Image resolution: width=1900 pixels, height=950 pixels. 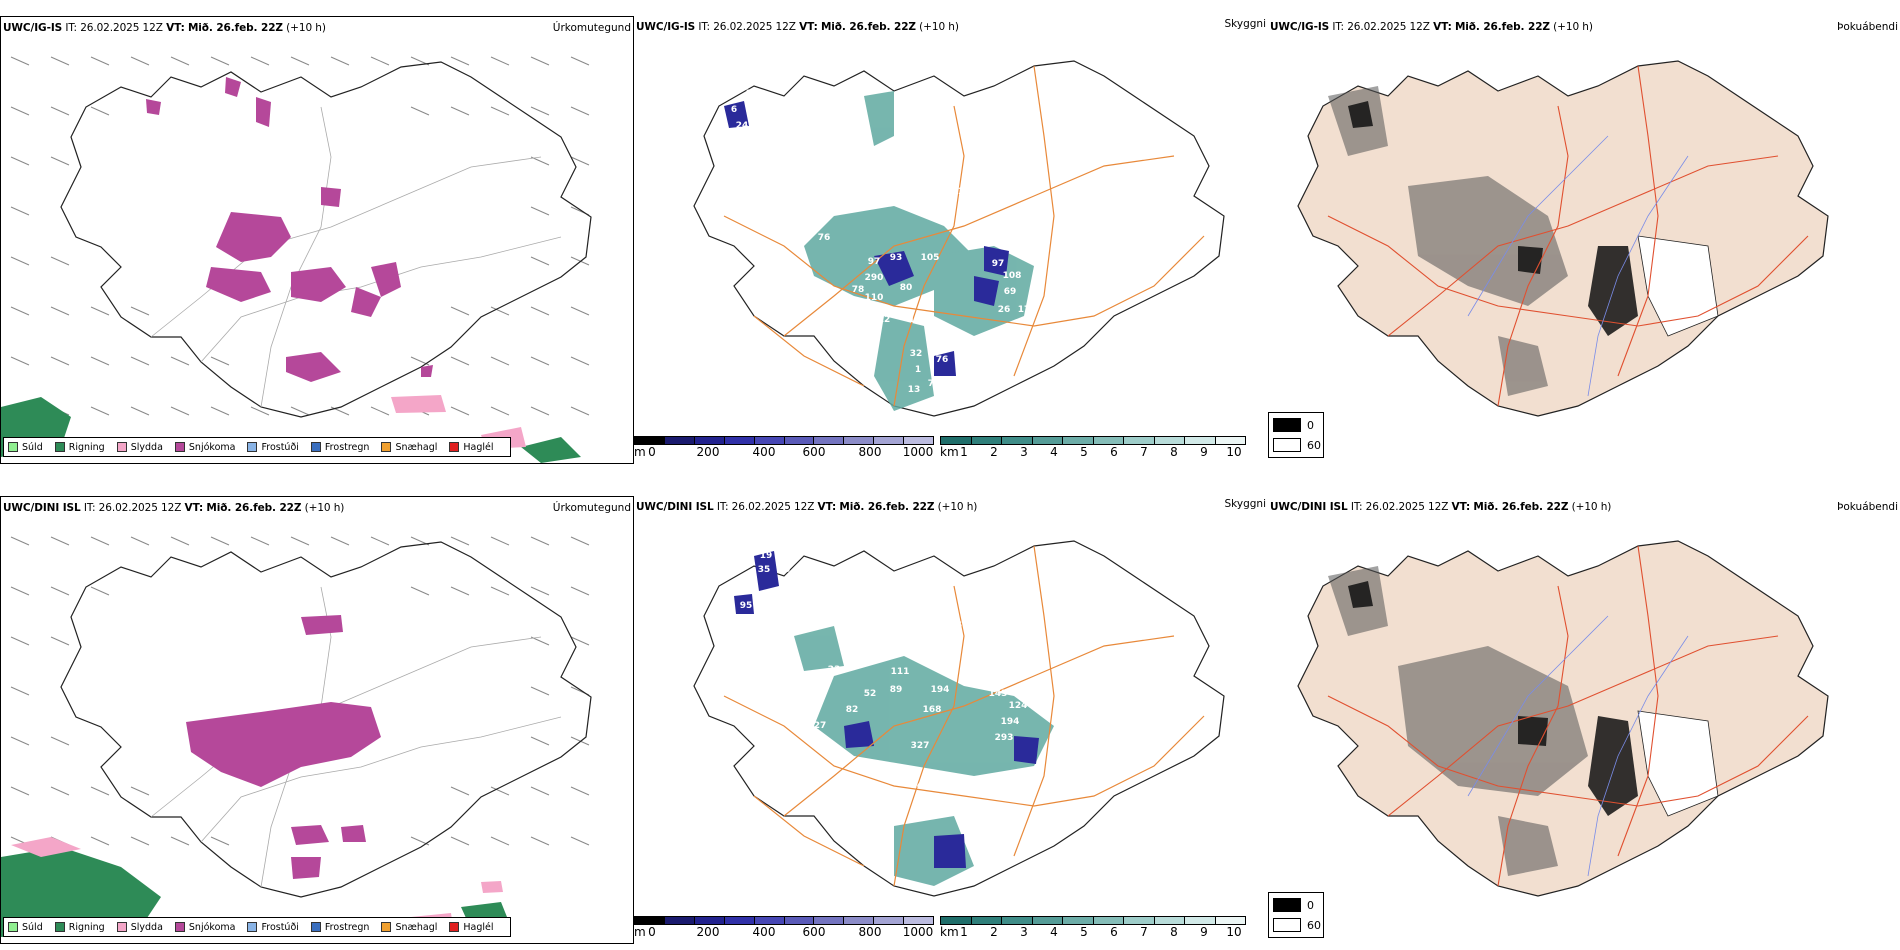 What do you see at coordinates (1004, 738) in the screenshot?
I see `cloud-base-label: 293` at bounding box center [1004, 738].